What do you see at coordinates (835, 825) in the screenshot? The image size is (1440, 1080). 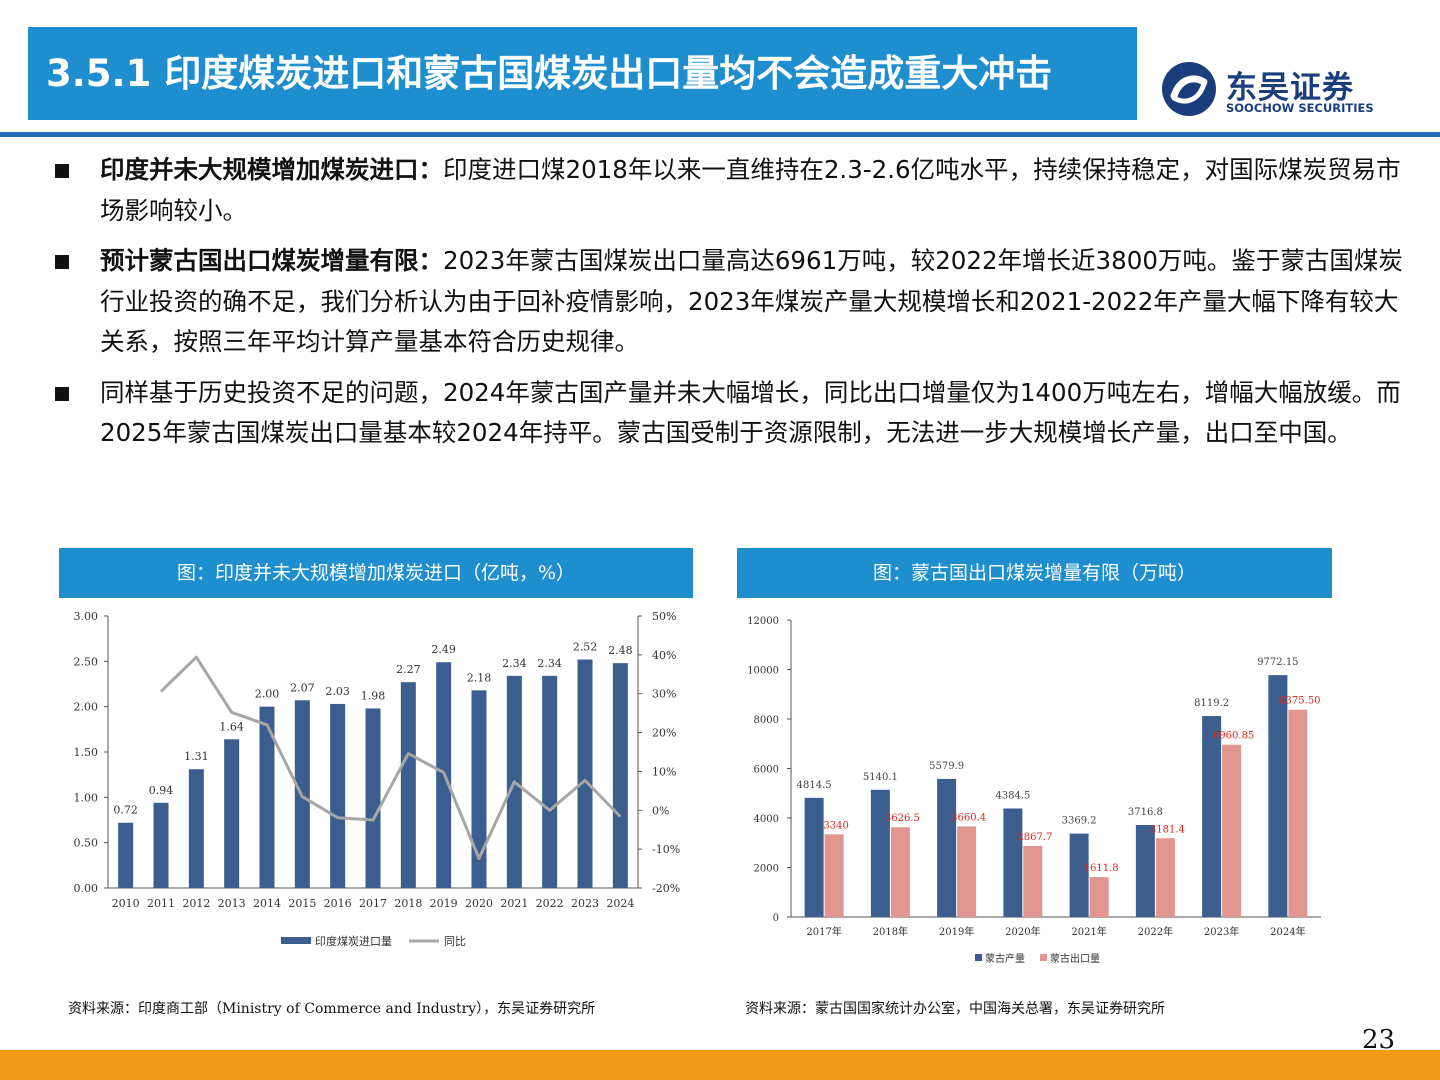 I see `bar-data-label-export: 3340` at bounding box center [835, 825].